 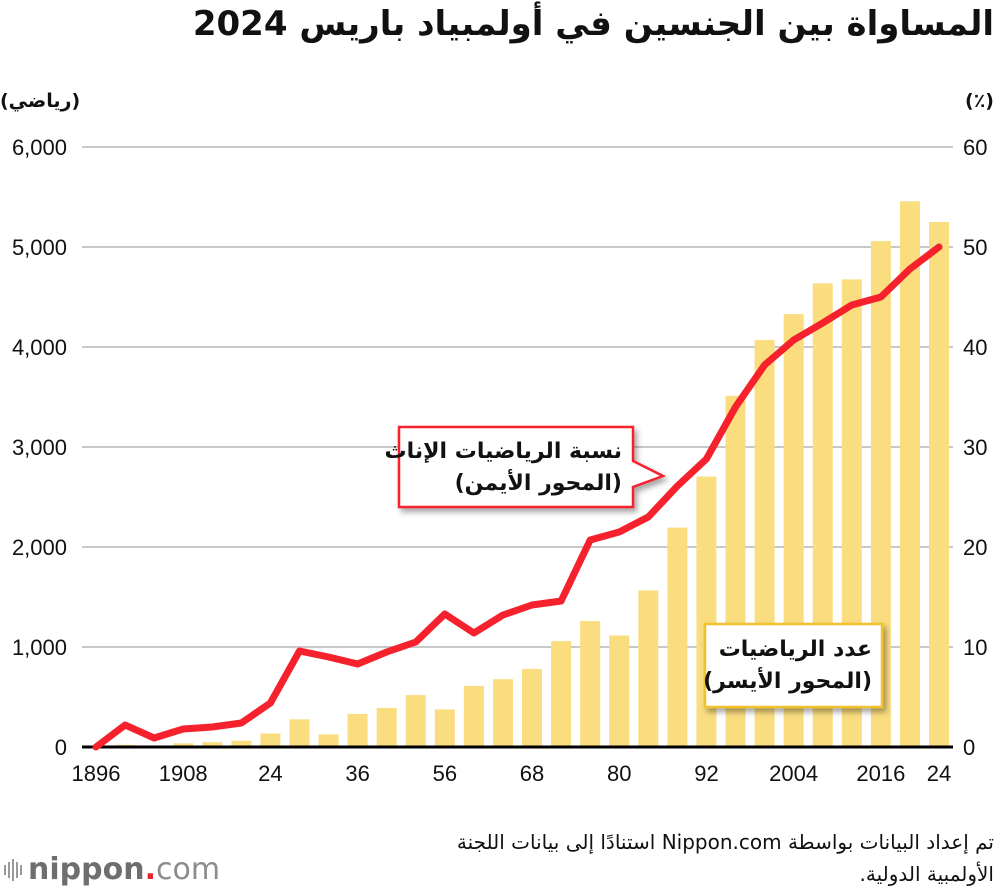 What do you see at coordinates (619, 773) in the screenshot?
I see `x-tick-label: 80` at bounding box center [619, 773].